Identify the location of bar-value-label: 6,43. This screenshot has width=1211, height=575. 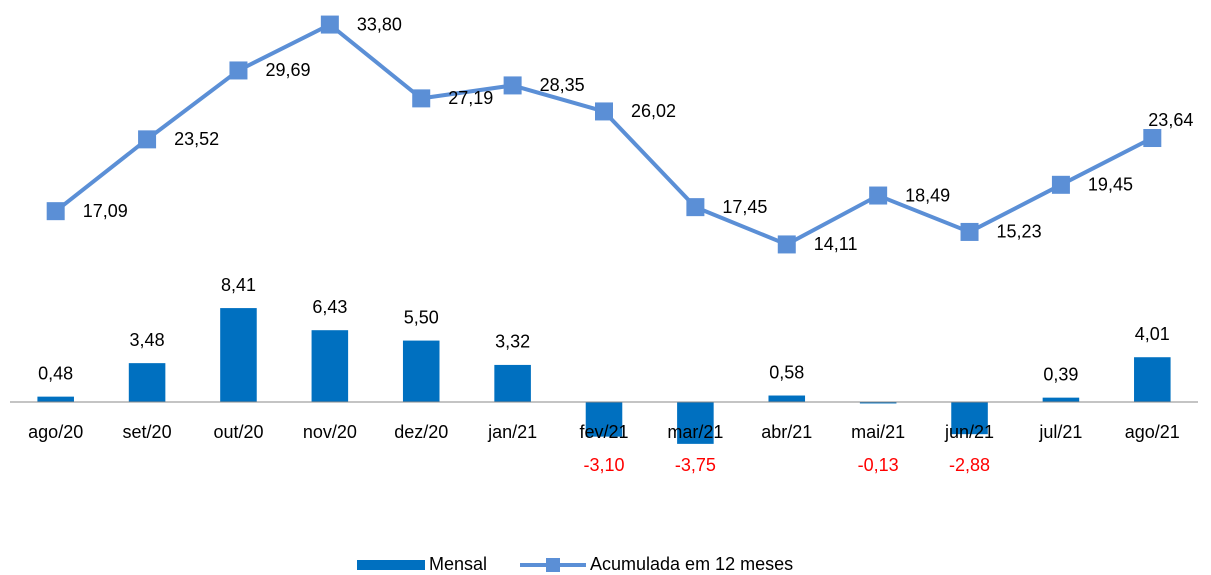
(329, 307).